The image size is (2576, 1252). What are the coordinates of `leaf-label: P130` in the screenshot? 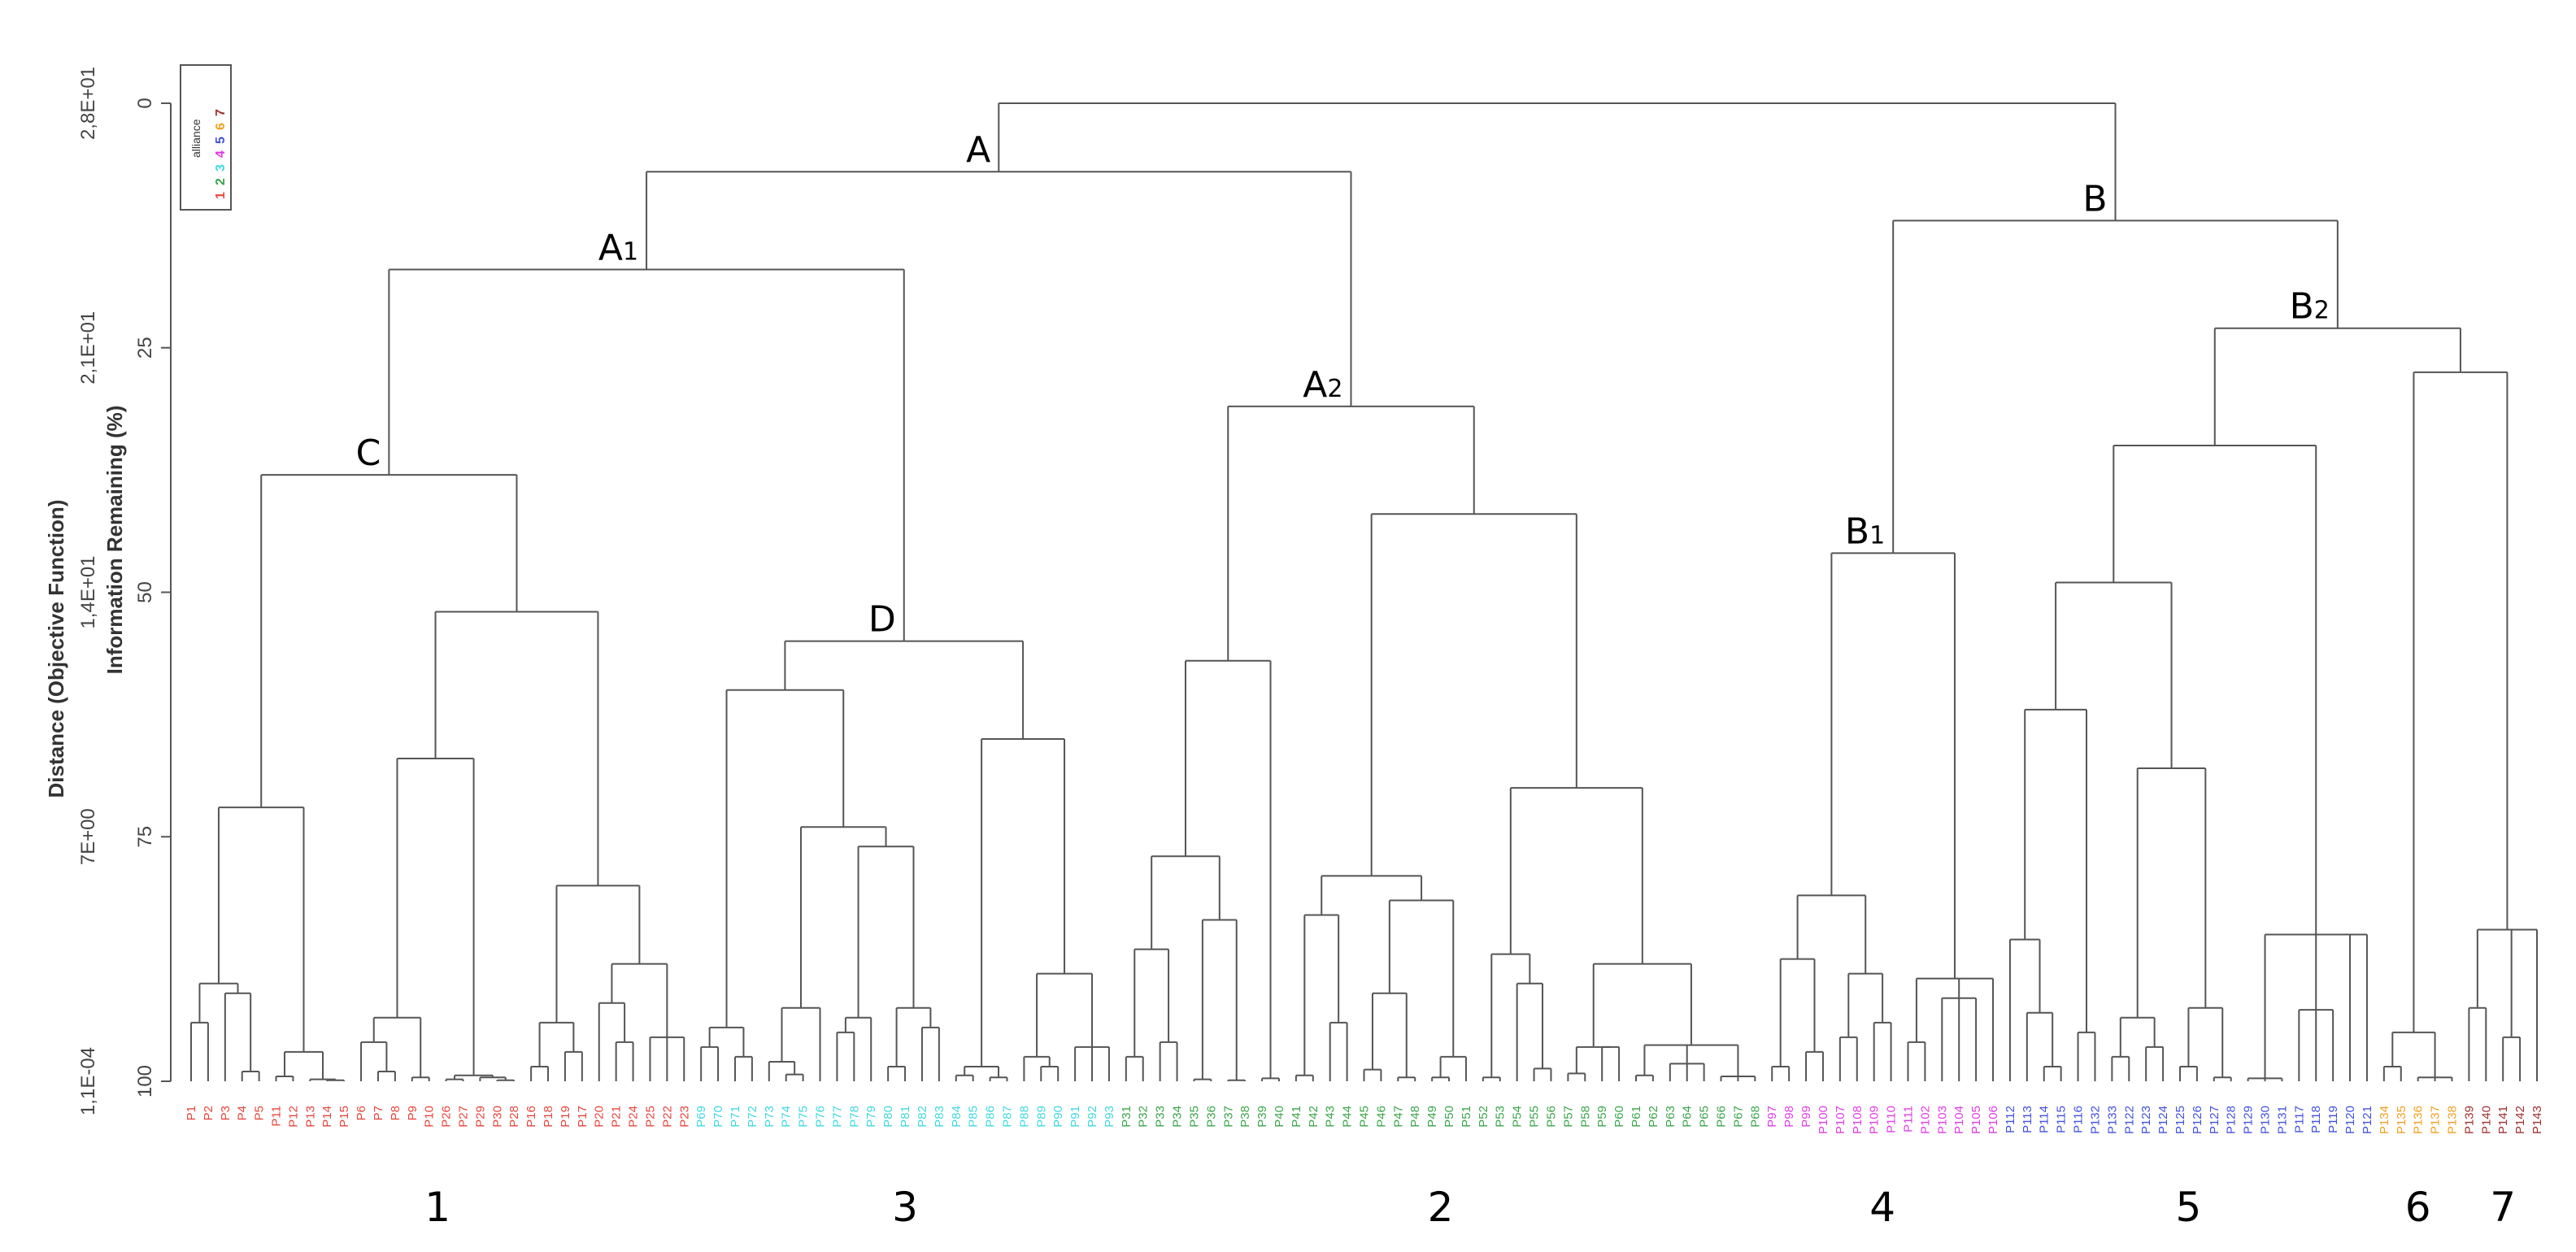 It's located at (2266, 1120).